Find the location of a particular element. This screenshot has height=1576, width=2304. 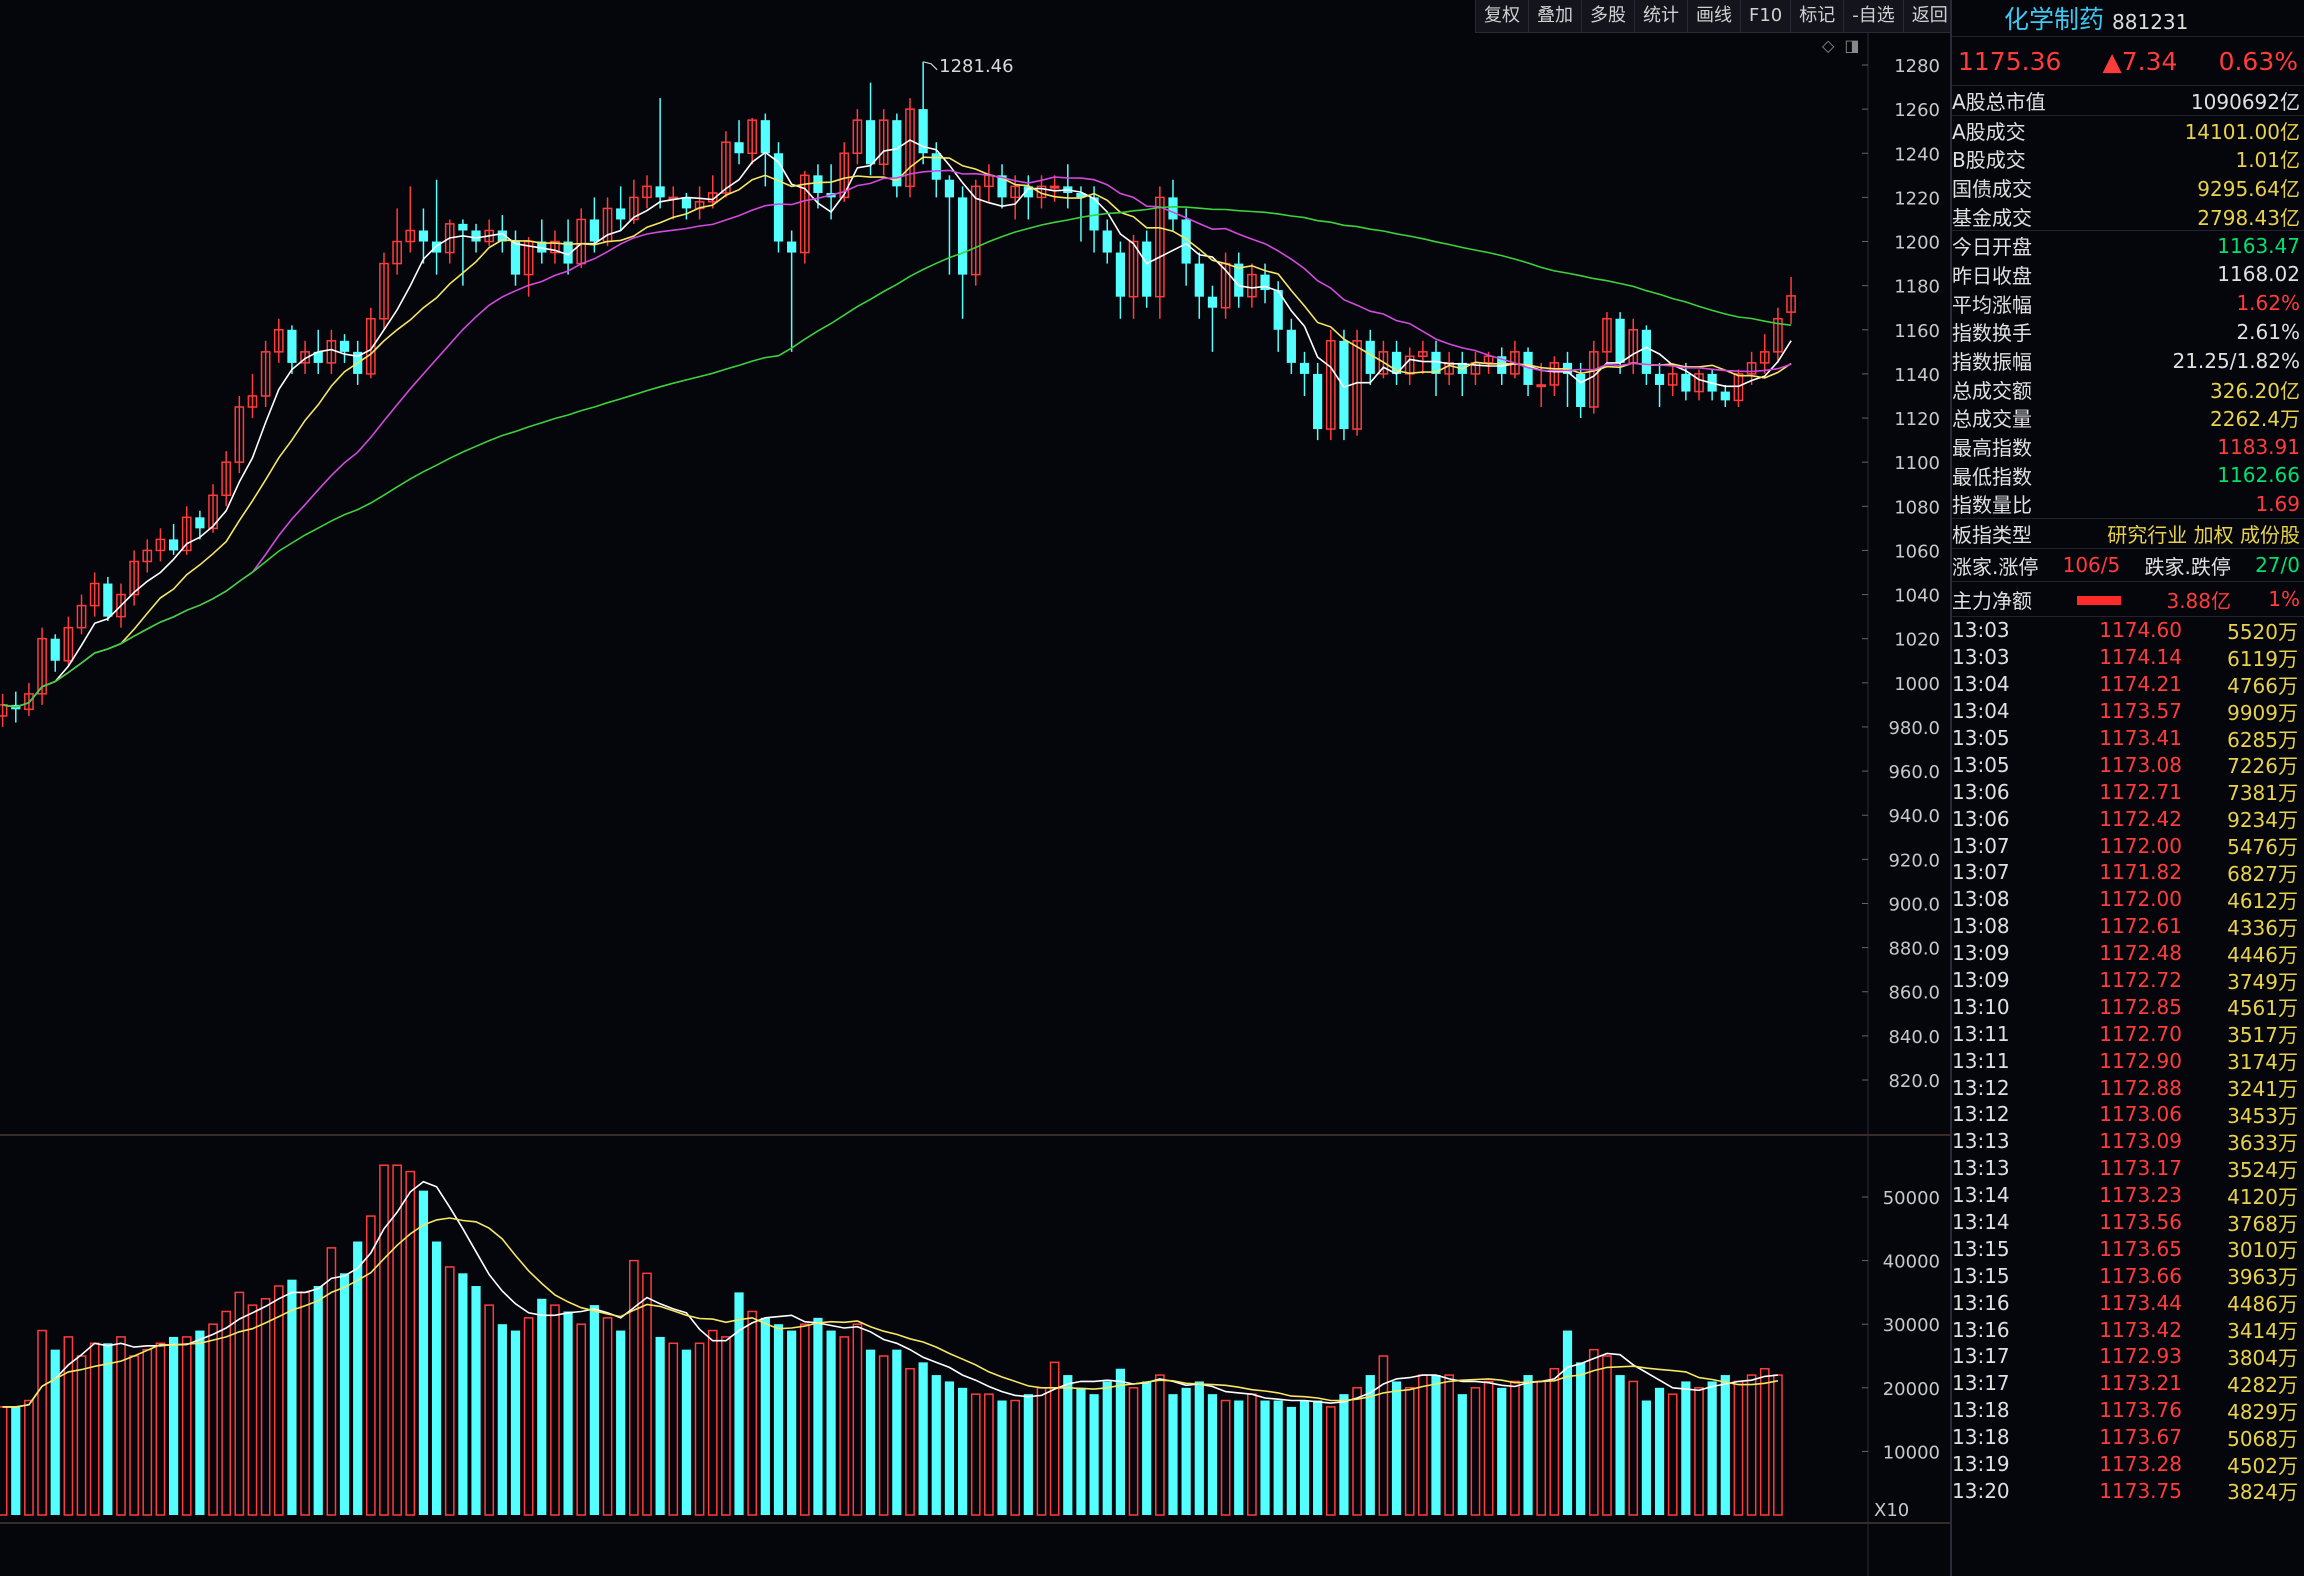

tick-time: 13:16 is located at coordinates (1981, 1329).